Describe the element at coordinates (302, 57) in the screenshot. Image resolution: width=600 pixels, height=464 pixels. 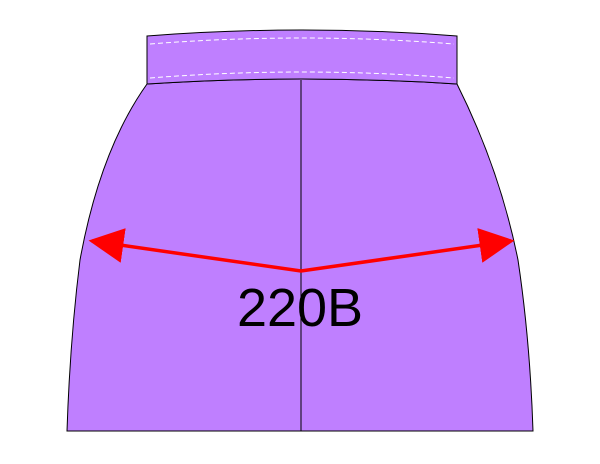
I see `waistband` at that location.